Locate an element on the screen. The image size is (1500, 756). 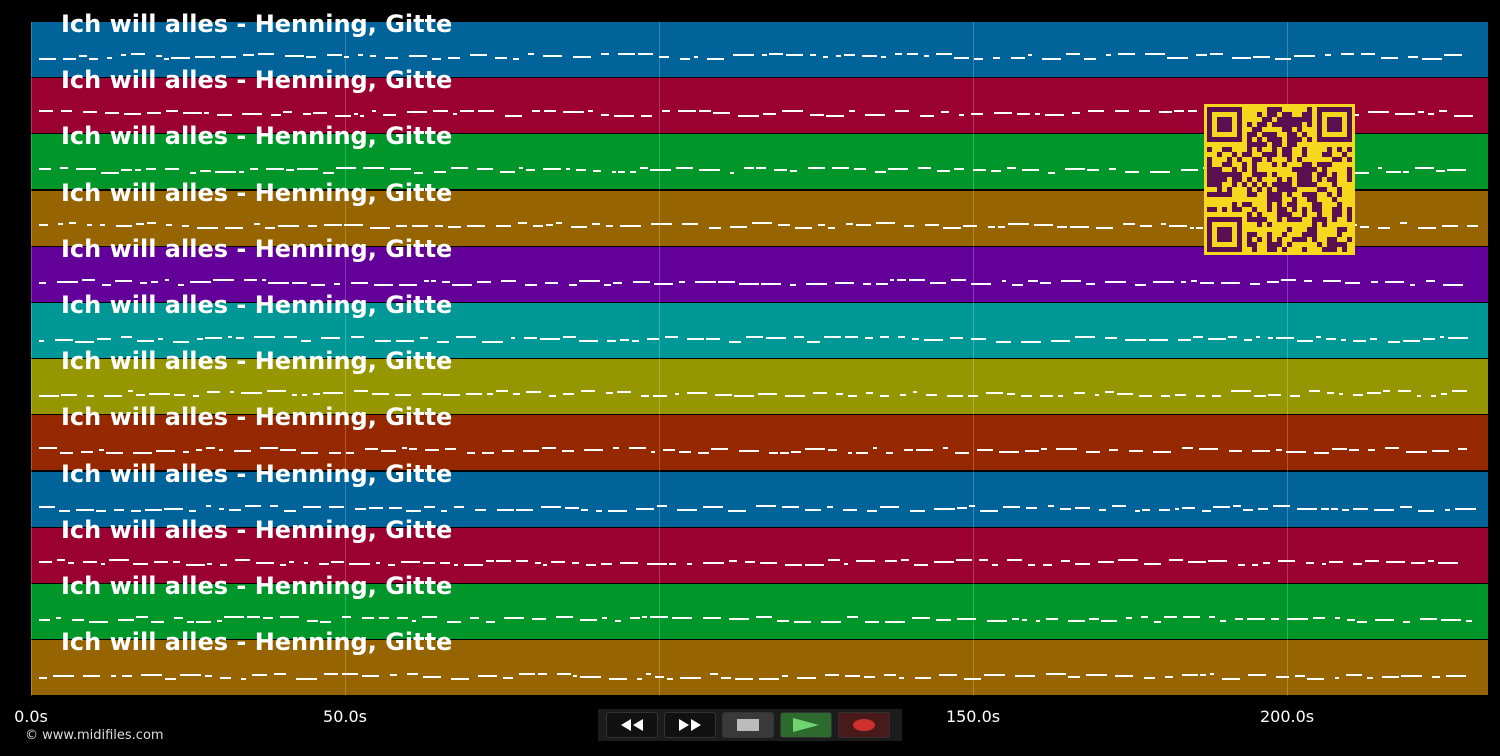
time-tick-label: 0.0s is located at coordinates (31, 716).